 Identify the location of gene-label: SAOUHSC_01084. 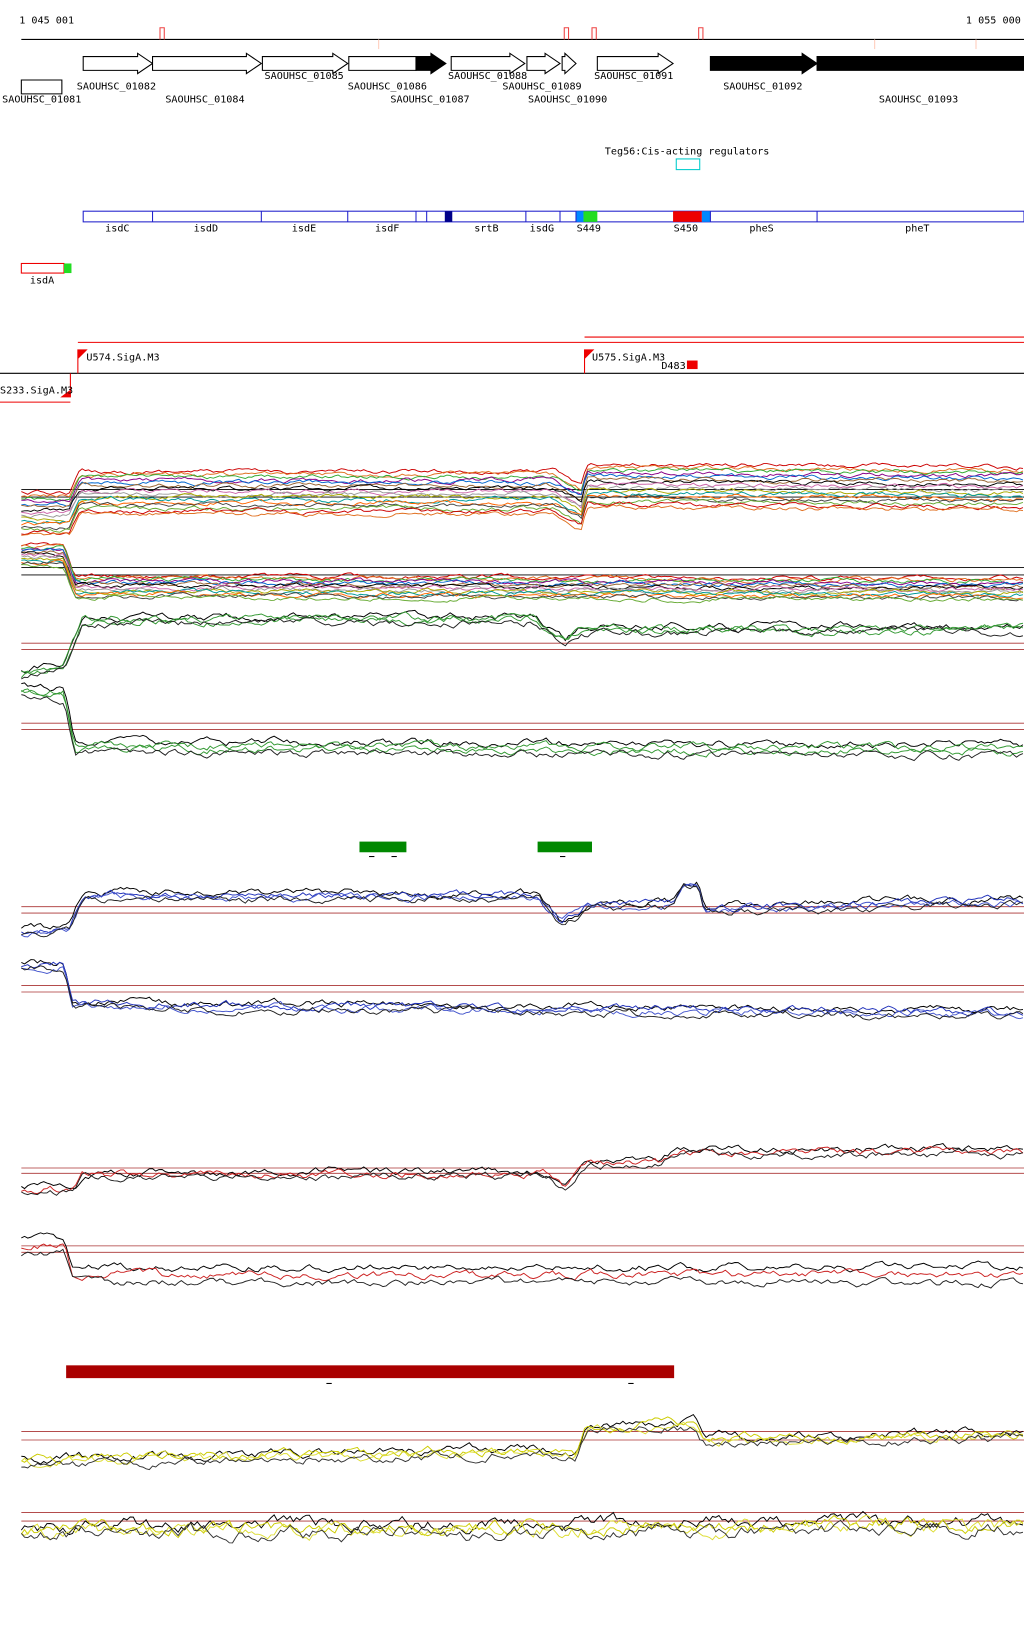
(204, 99).